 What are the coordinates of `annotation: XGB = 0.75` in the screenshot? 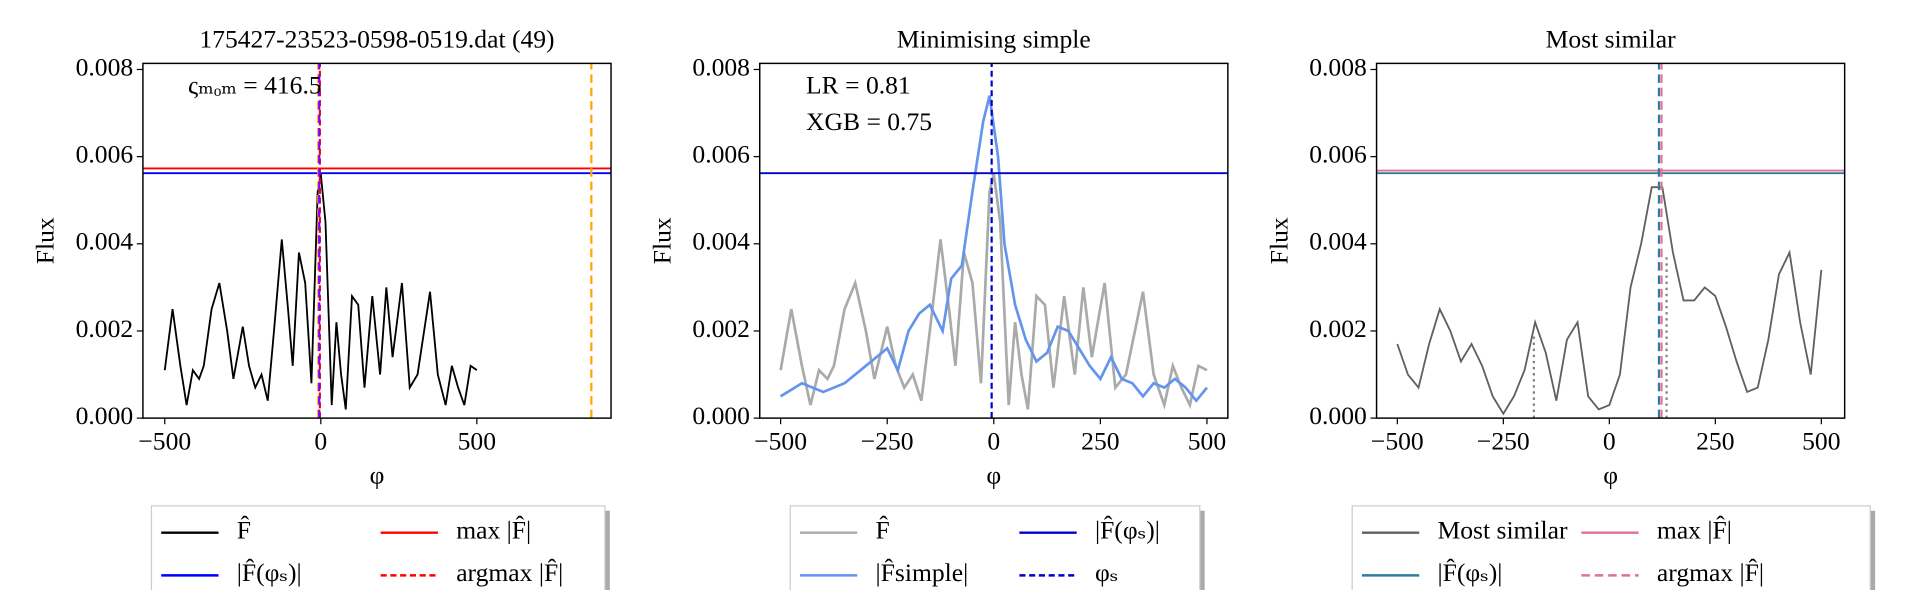 It's located at (869, 121).